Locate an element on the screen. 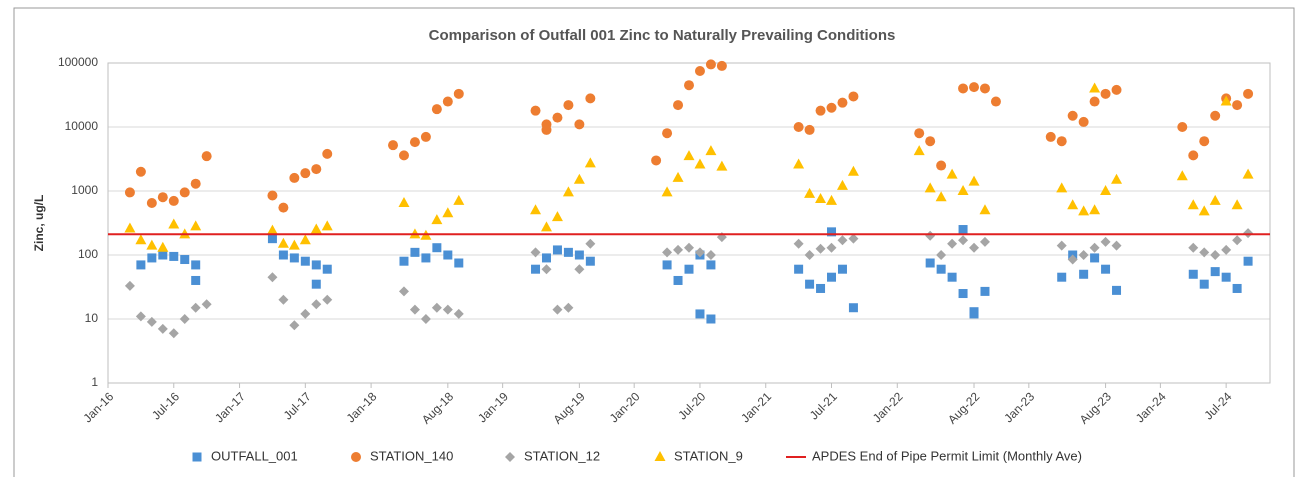 The height and width of the screenshot is (477, 1305). y-tick-label: 100000 is located at coordinates (78, 62).